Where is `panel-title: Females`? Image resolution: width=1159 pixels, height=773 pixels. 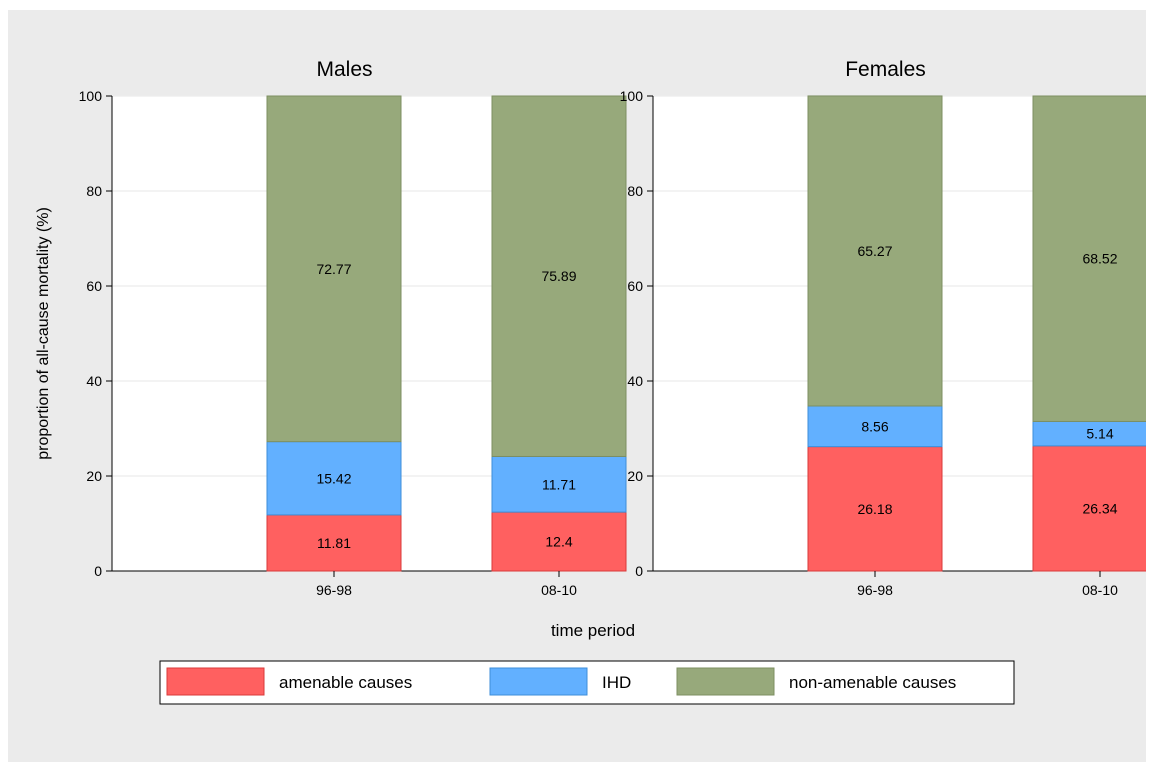 panel-title: Females is located at coordinates (885, 69).